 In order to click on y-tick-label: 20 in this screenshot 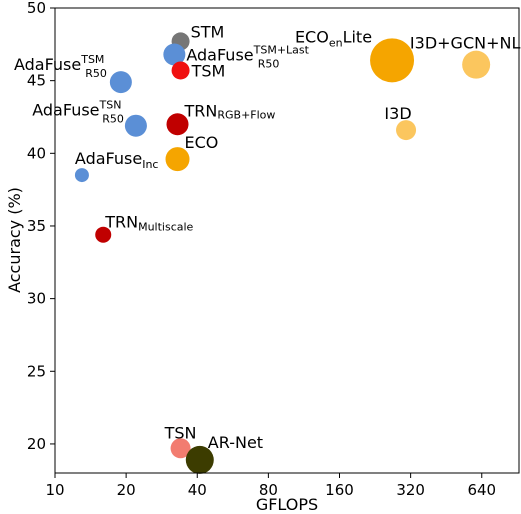, I will do `click(36, 444)`.